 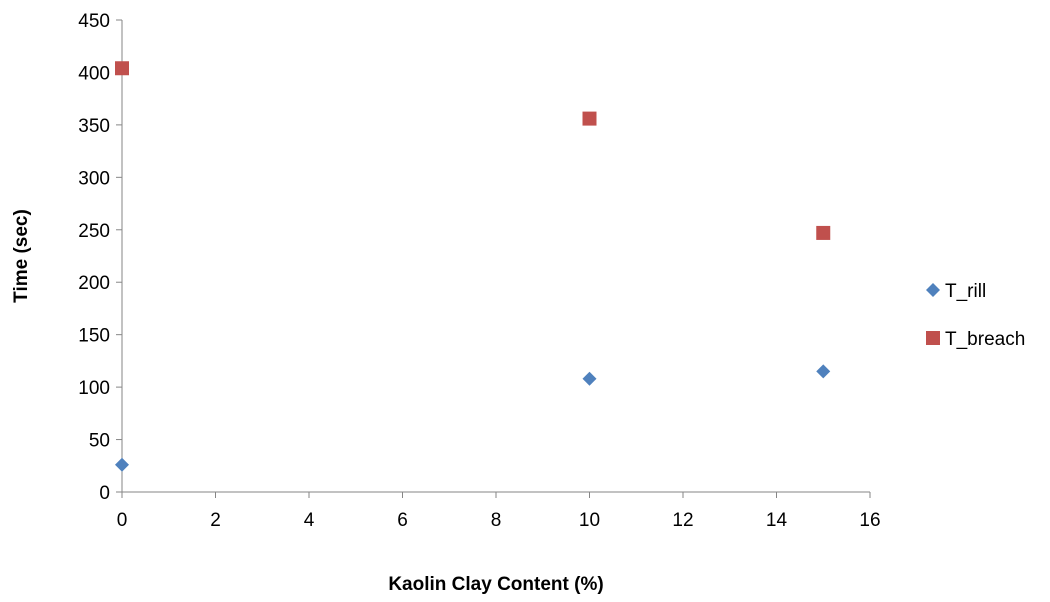 What do you see at coordinates (94, 388) in the screenshot?
I see `y-tick-label: 100` at bounding box center [94, 388].